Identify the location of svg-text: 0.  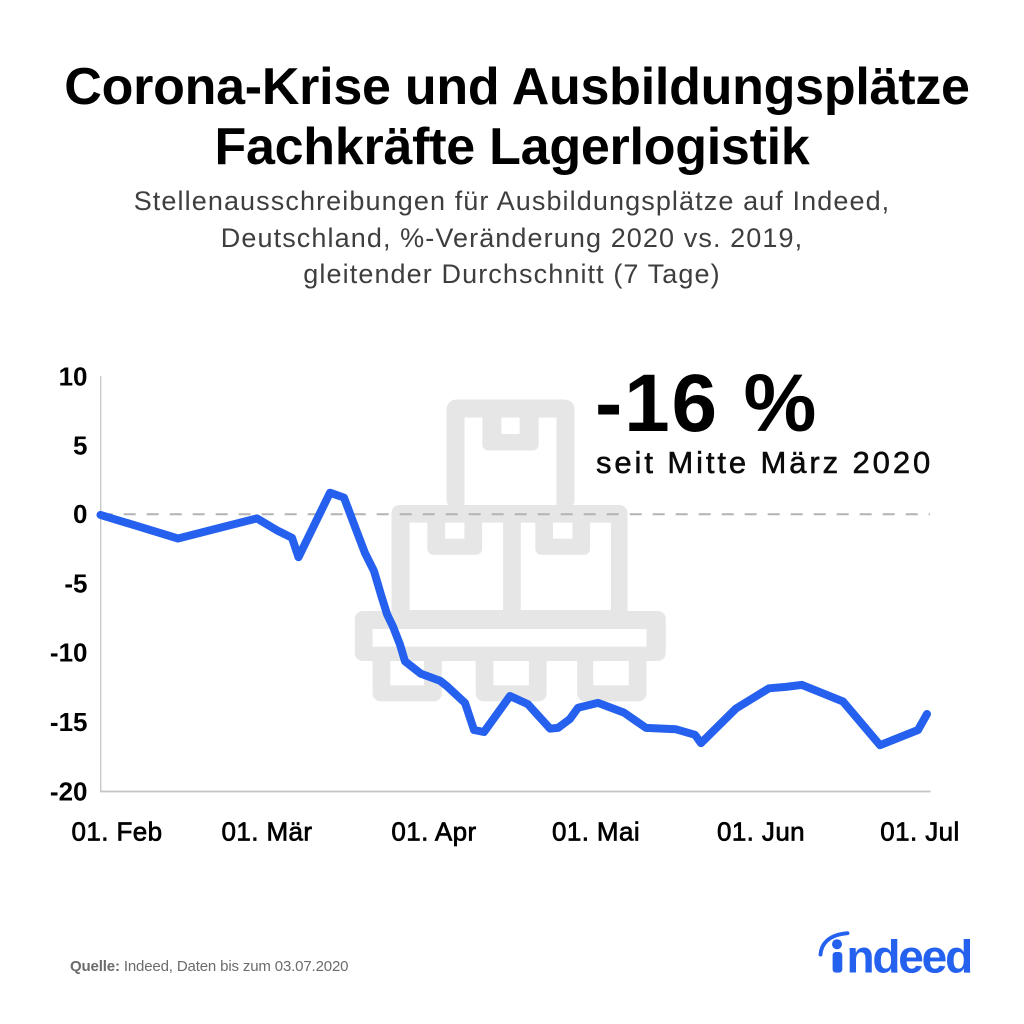
(80, 514).